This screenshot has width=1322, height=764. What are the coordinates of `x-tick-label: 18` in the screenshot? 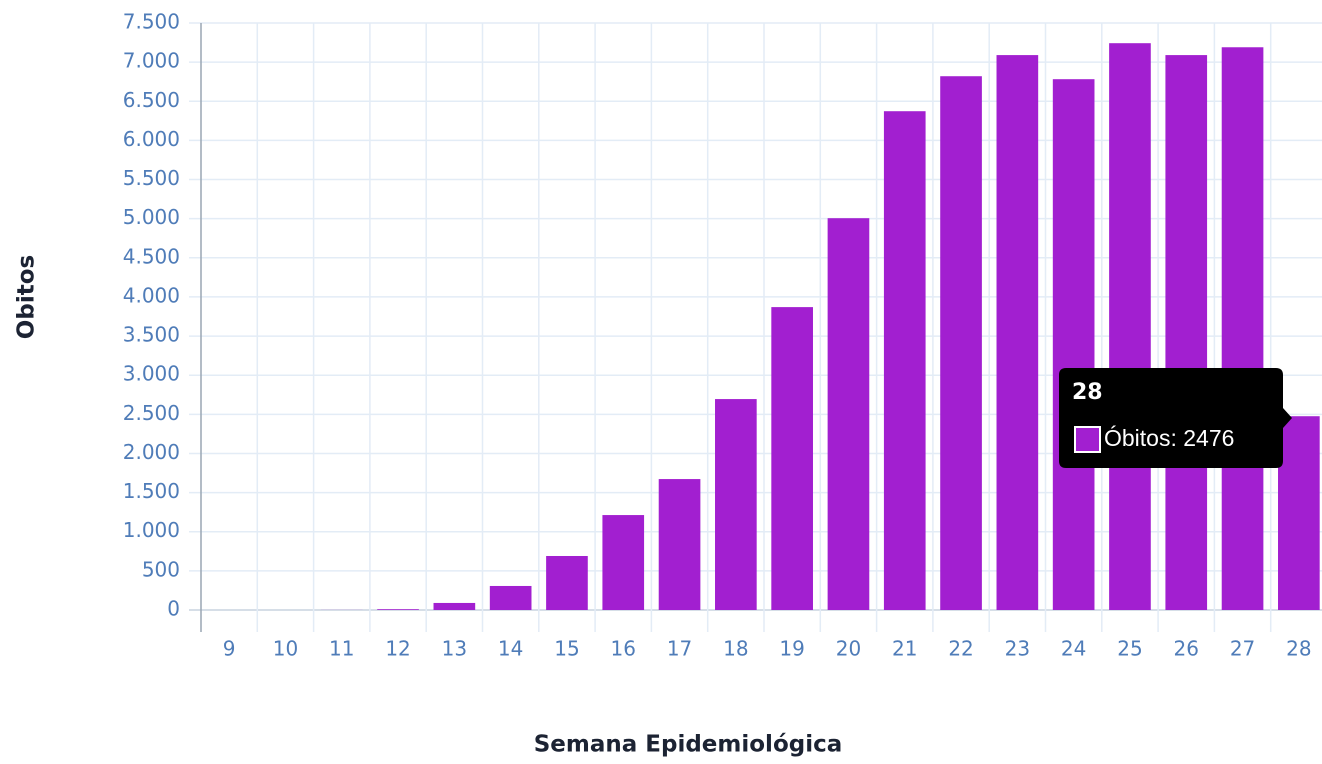 It's located at (735, 649).